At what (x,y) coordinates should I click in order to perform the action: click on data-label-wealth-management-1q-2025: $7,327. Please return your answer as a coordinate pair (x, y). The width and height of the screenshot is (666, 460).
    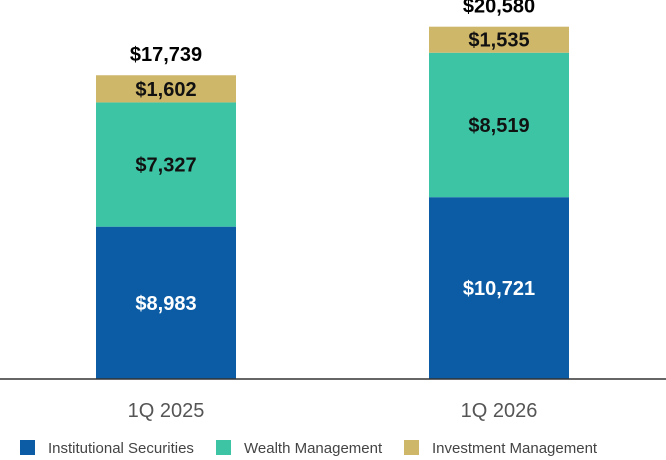
    Looking at the image, I should click on (165, 166).